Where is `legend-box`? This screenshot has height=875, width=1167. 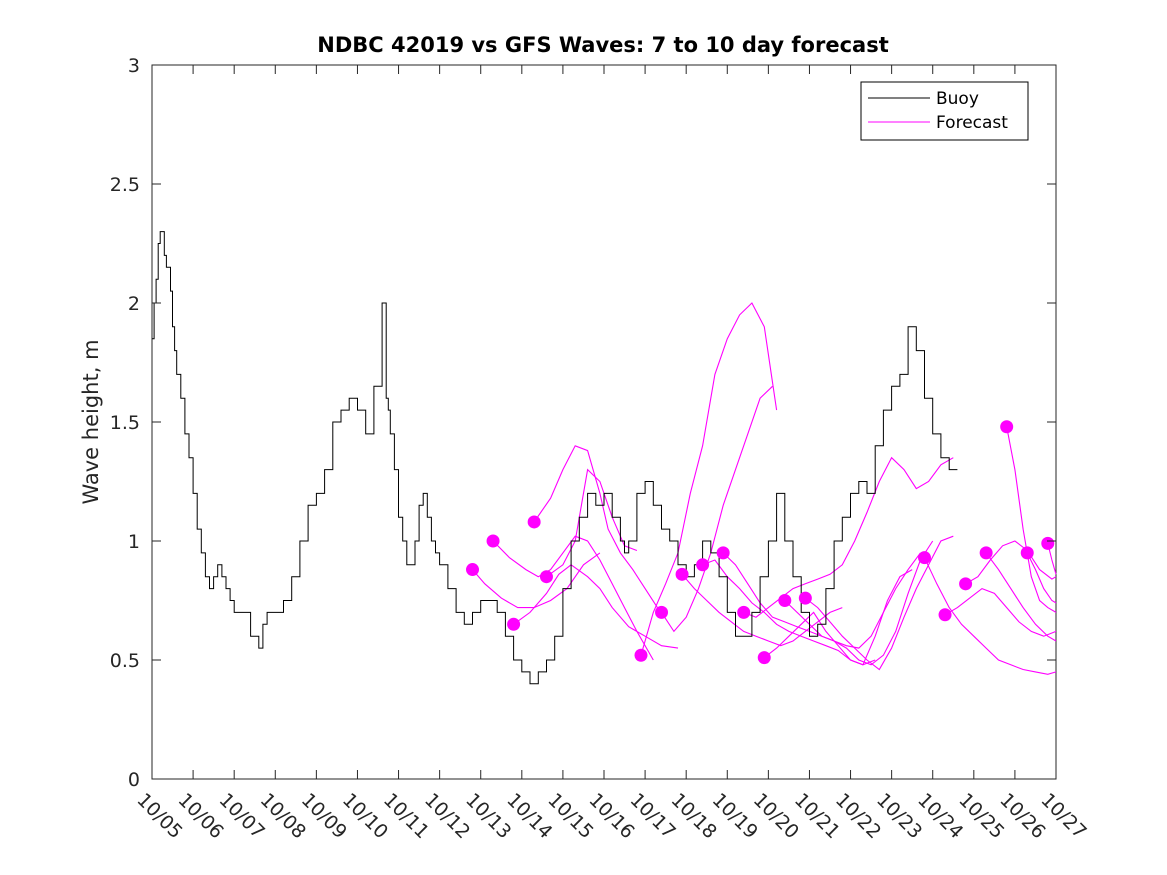
legend-box is located at coordinates (944, 111).